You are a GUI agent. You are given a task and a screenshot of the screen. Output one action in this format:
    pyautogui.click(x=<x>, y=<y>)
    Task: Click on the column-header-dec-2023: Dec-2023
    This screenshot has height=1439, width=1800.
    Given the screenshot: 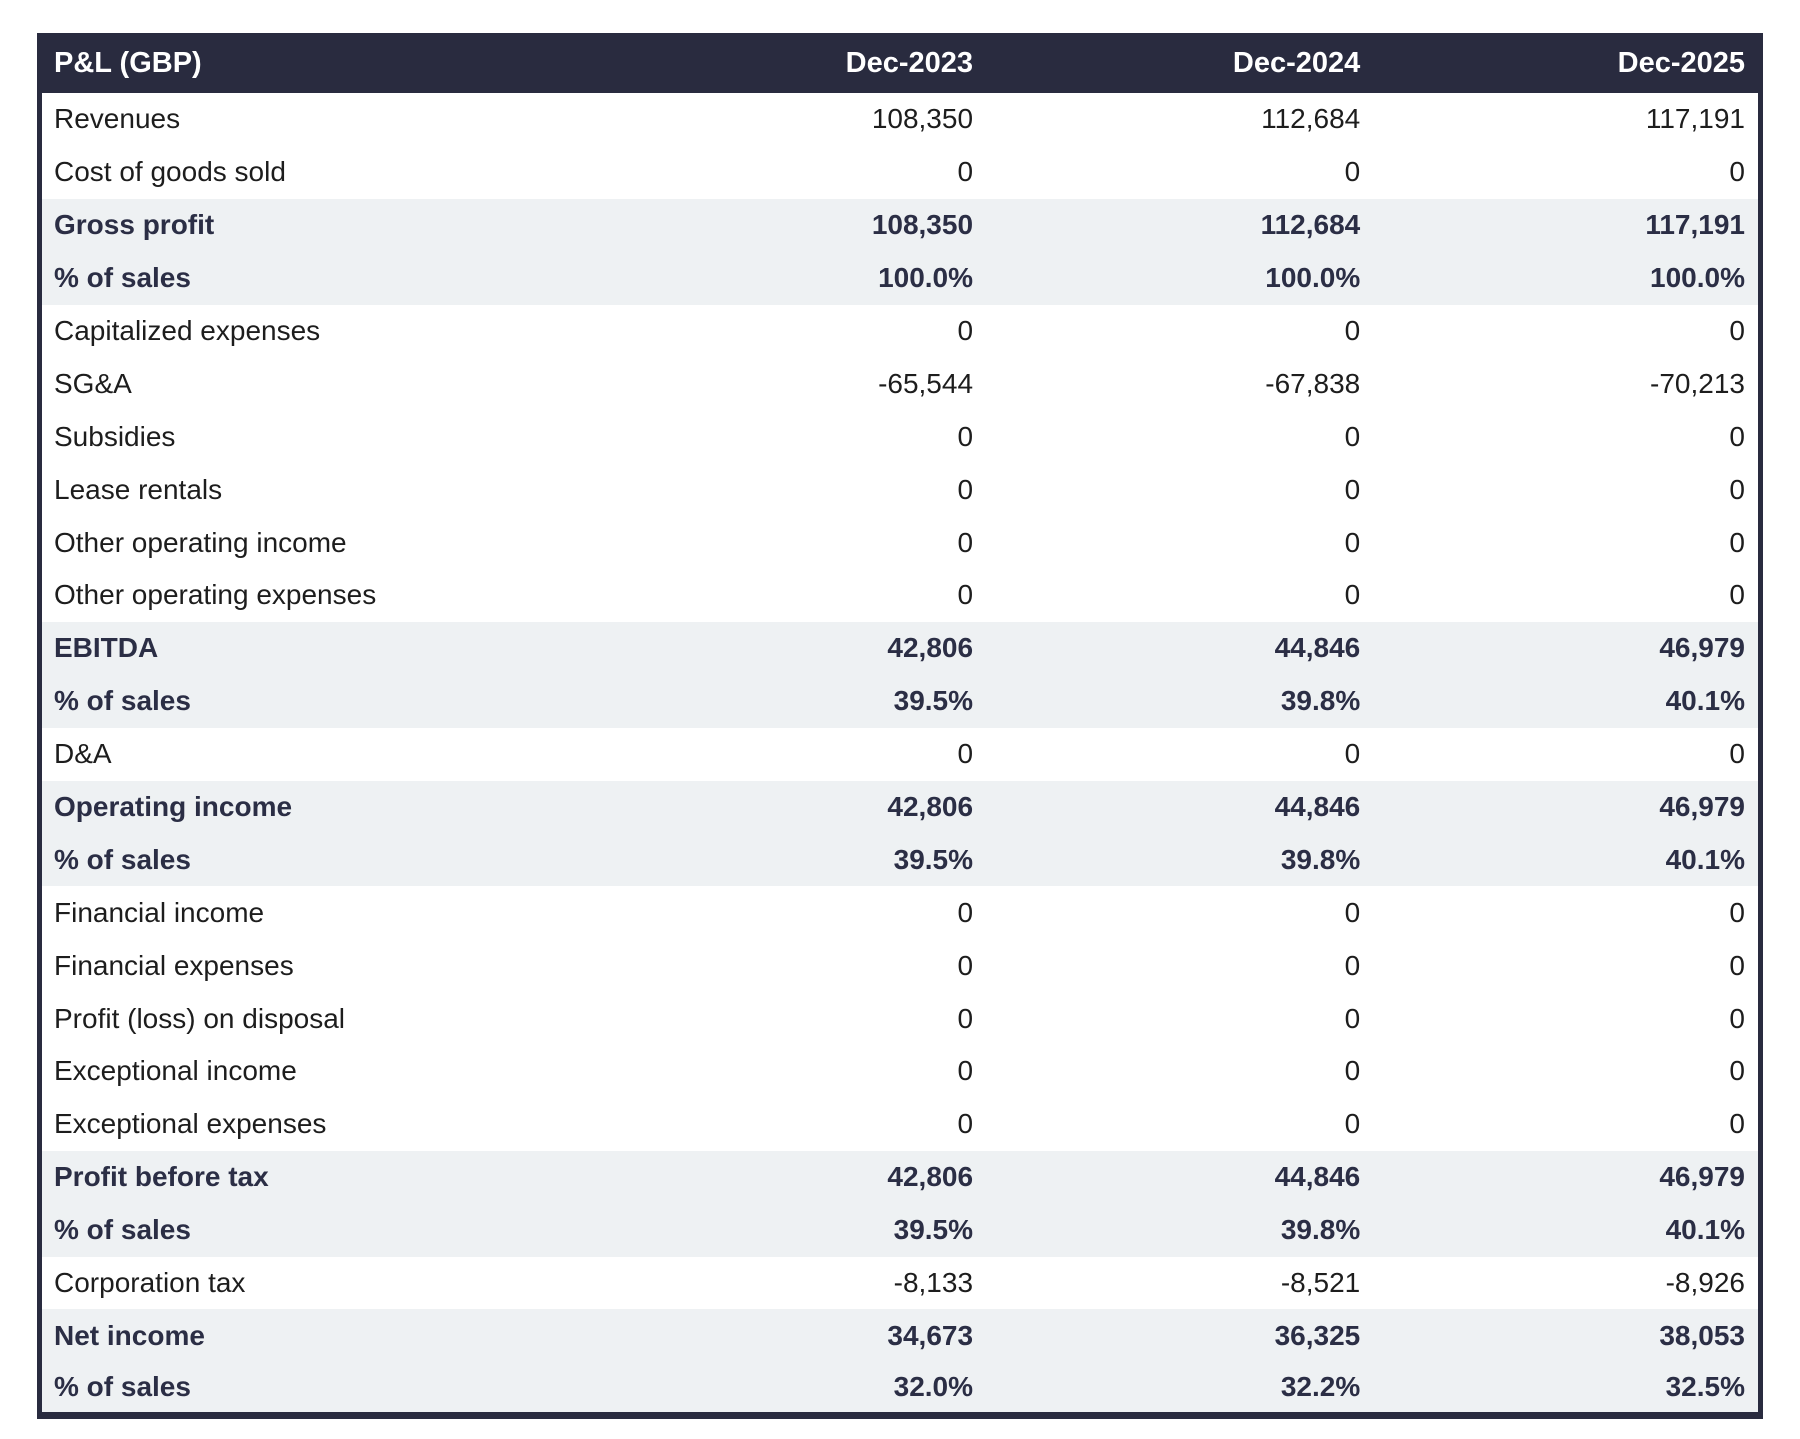 What is the action you would take?
    pyautogui.click(x=831, y=63)
    